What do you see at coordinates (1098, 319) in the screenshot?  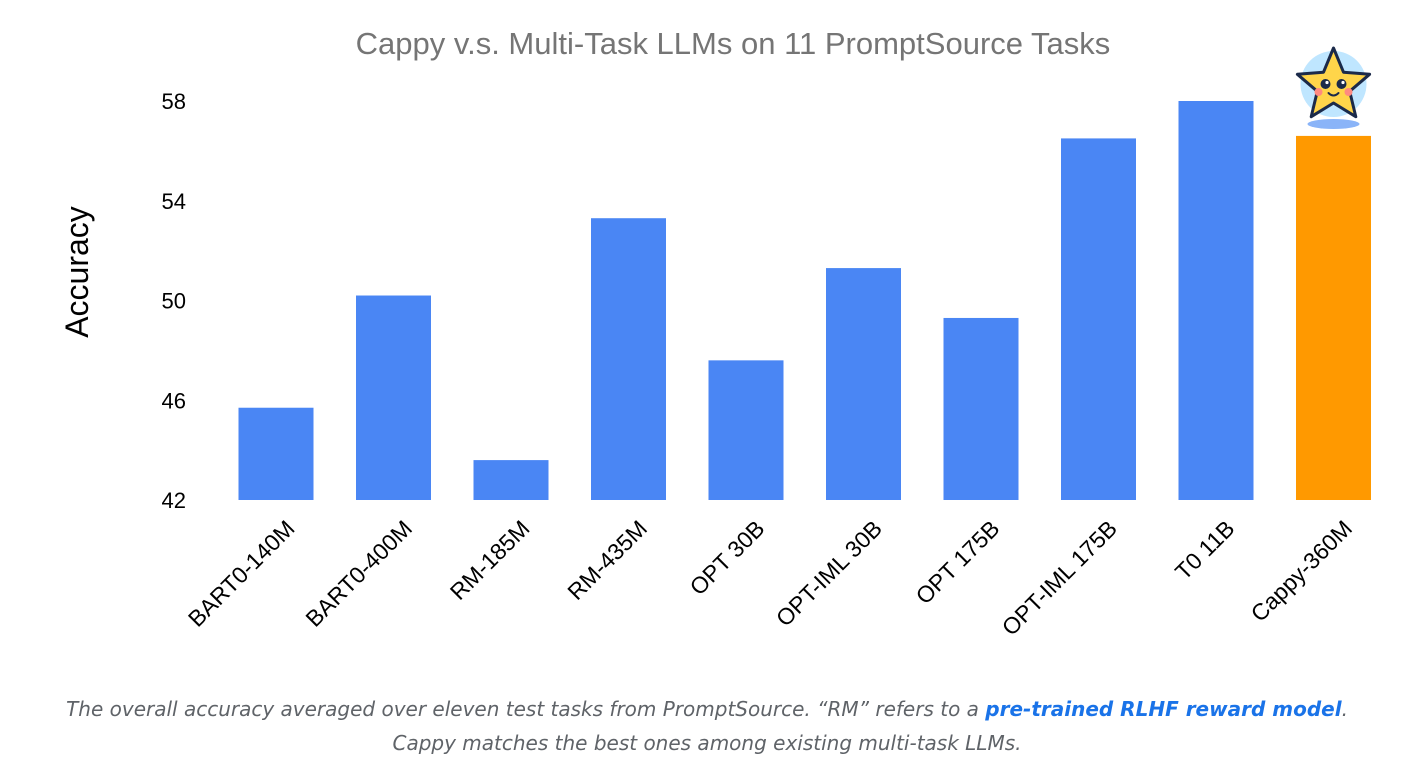 I see `bar-opt-iml-175b` at bounding box center [1098, 319].